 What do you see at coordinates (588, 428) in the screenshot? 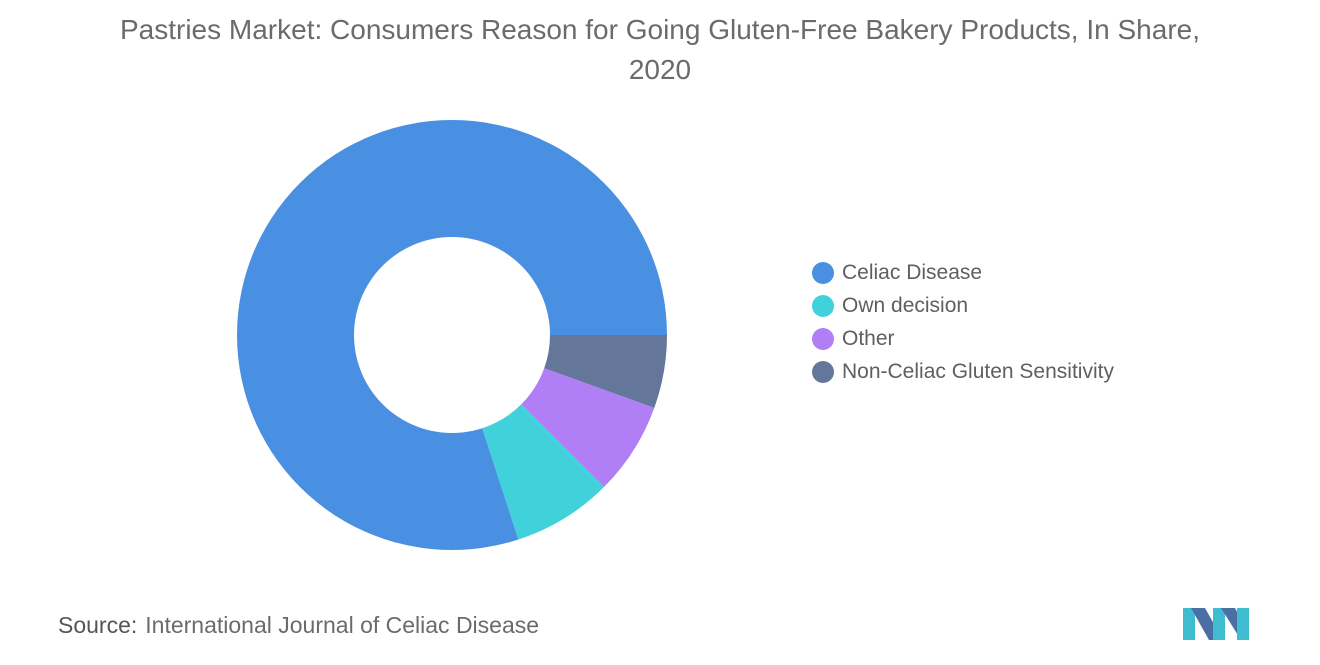
I see `donut-slice-other` at bounding box center [588, 428].